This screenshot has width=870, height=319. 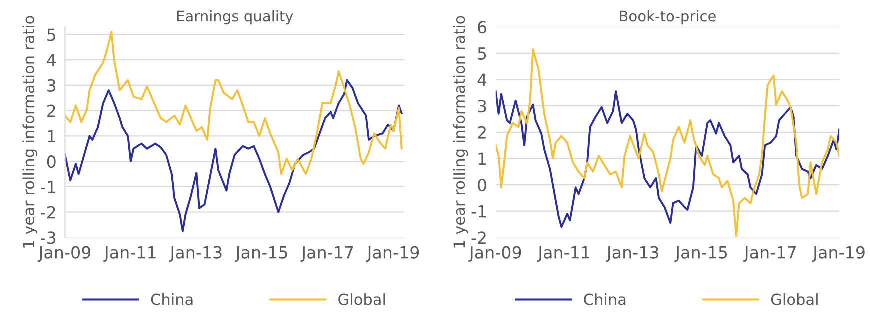 I want to click on chart-title: Earnings quality, so click(x=235, y=17).